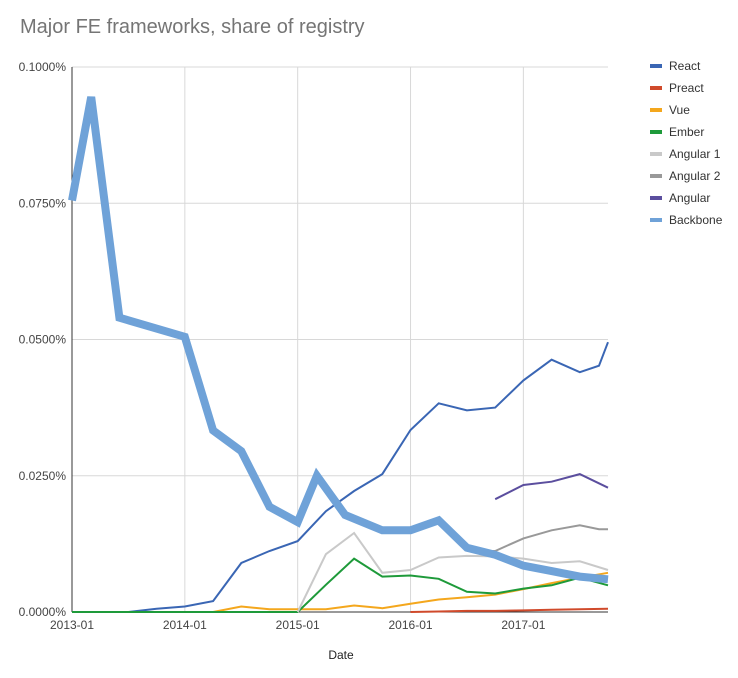  Describe the element at coordinates (192, 27) in the screenshot. I see `chart-title: Major FE frameworks, share of registry` at that location.